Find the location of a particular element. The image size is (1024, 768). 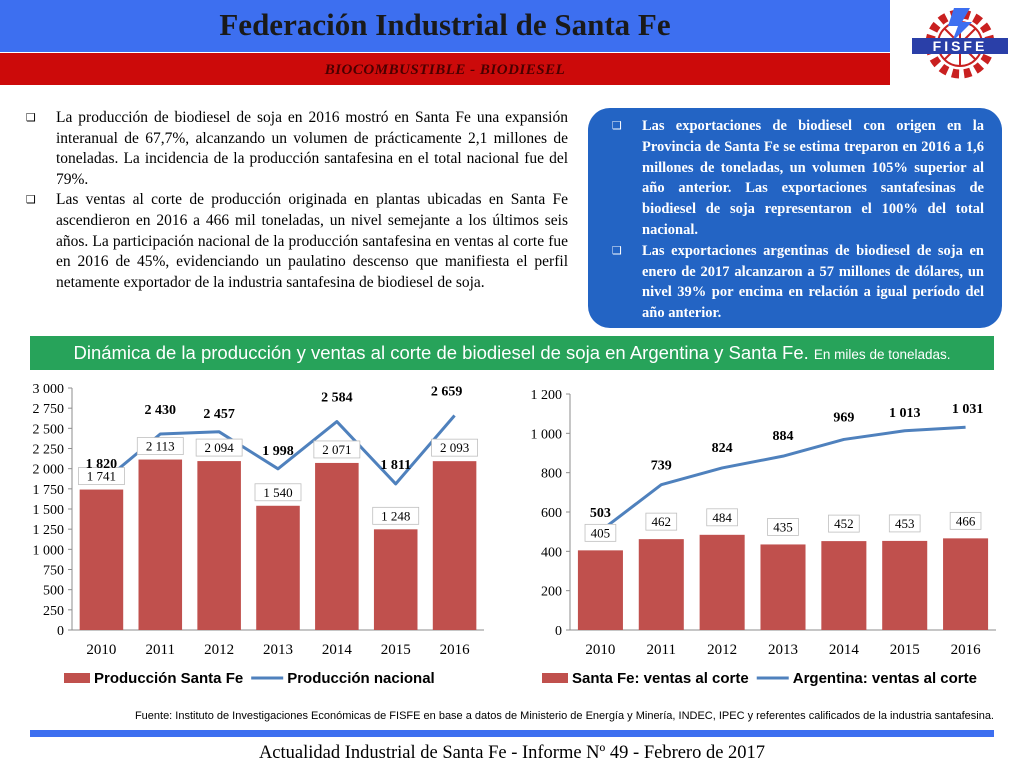

line-data-label: 1 031 is located at coordinates (968, 409).